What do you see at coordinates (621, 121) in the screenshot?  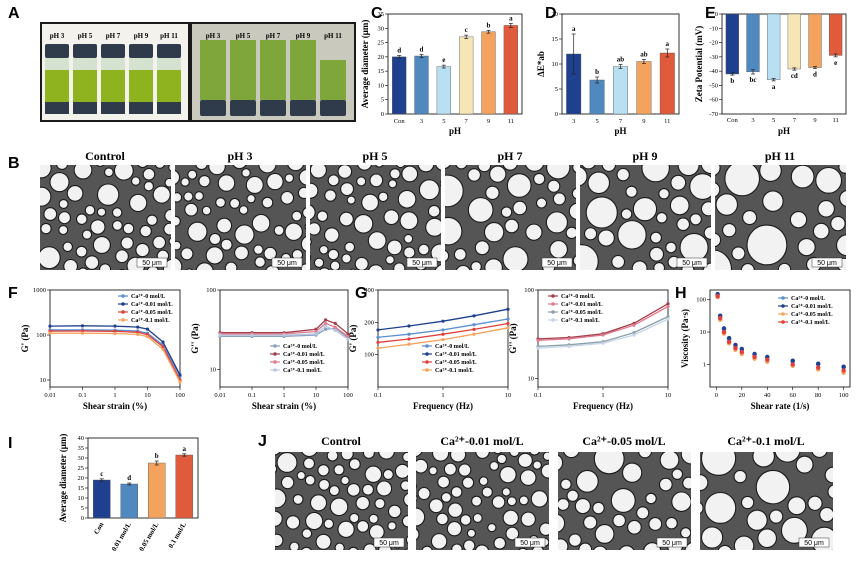 I see `x-tick-label: 7` at bounding box center [621, 121].